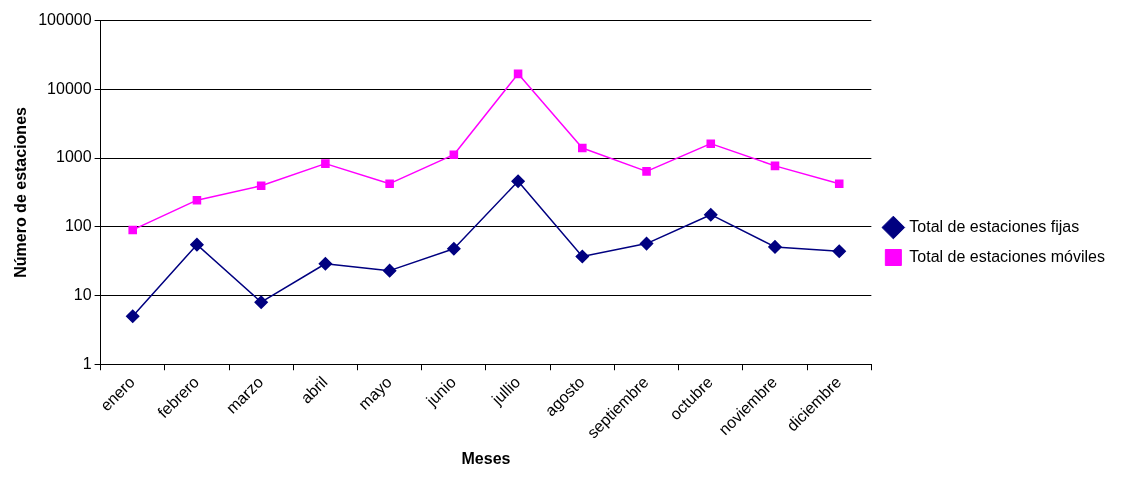 The height and width of the screenshot is (481, 1127). I want to click on legend-label: Total de estaciones fijas, so click(994, 226).